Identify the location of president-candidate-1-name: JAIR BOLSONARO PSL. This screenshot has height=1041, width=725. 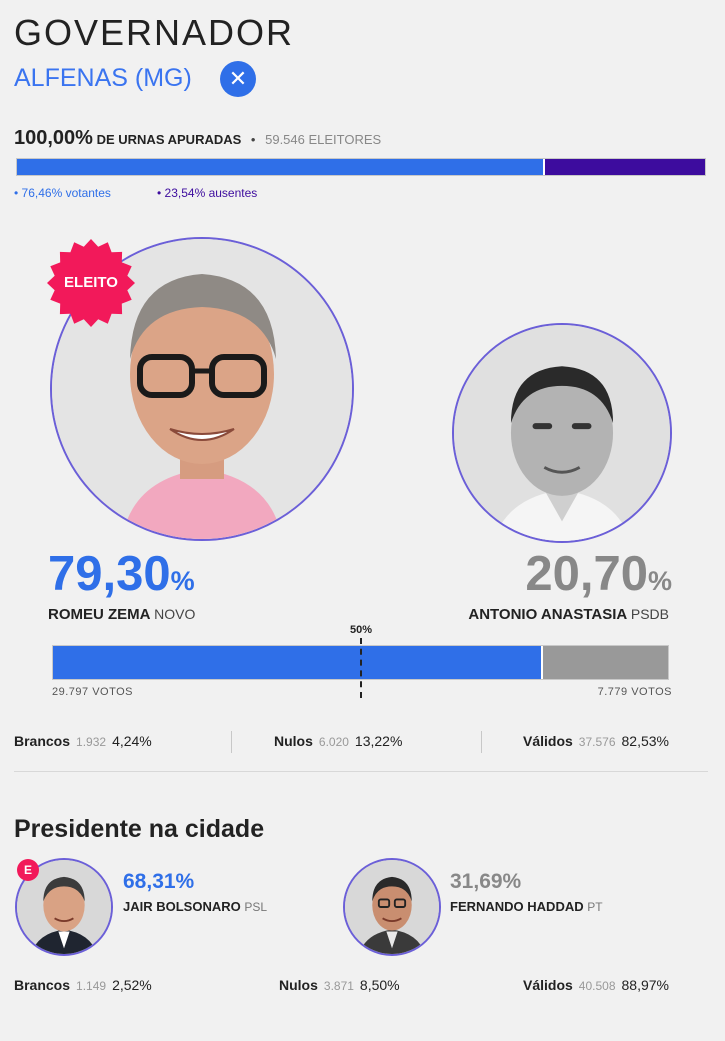
(195, 906).